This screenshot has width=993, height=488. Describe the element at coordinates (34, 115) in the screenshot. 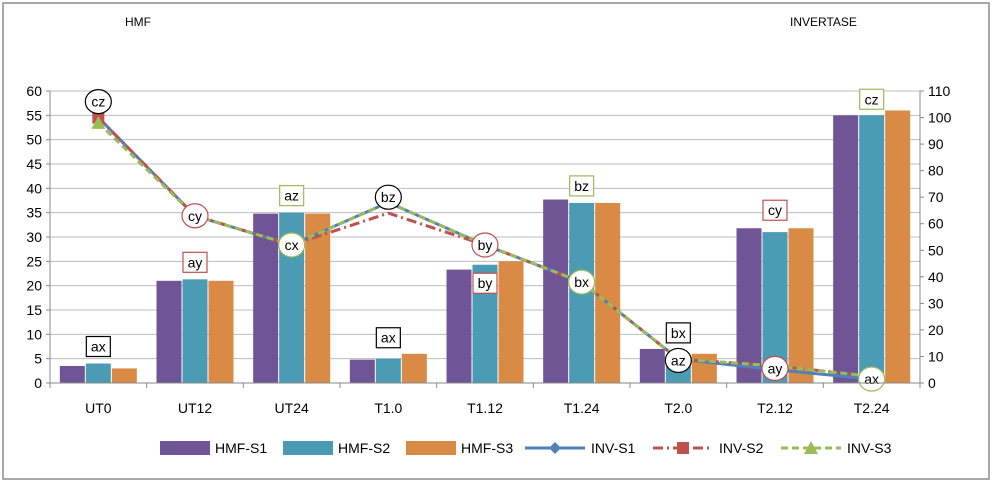

I see `left-tick-label: 55` at that location.